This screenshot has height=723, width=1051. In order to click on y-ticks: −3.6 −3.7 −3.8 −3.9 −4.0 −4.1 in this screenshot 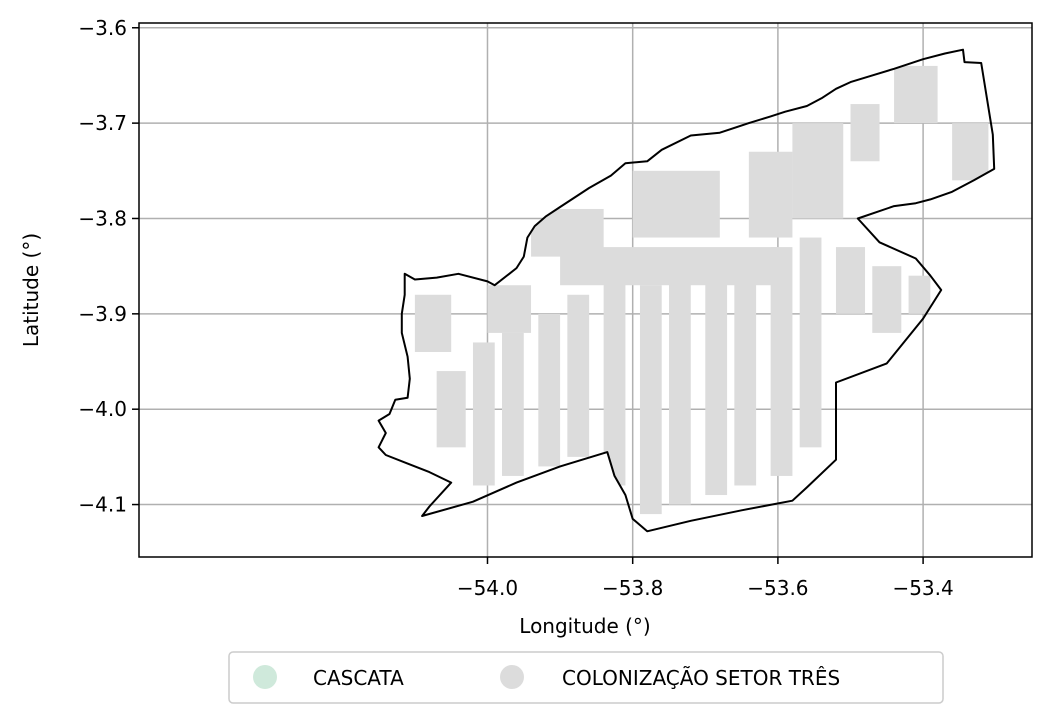, I will do `click(108, 266)`.